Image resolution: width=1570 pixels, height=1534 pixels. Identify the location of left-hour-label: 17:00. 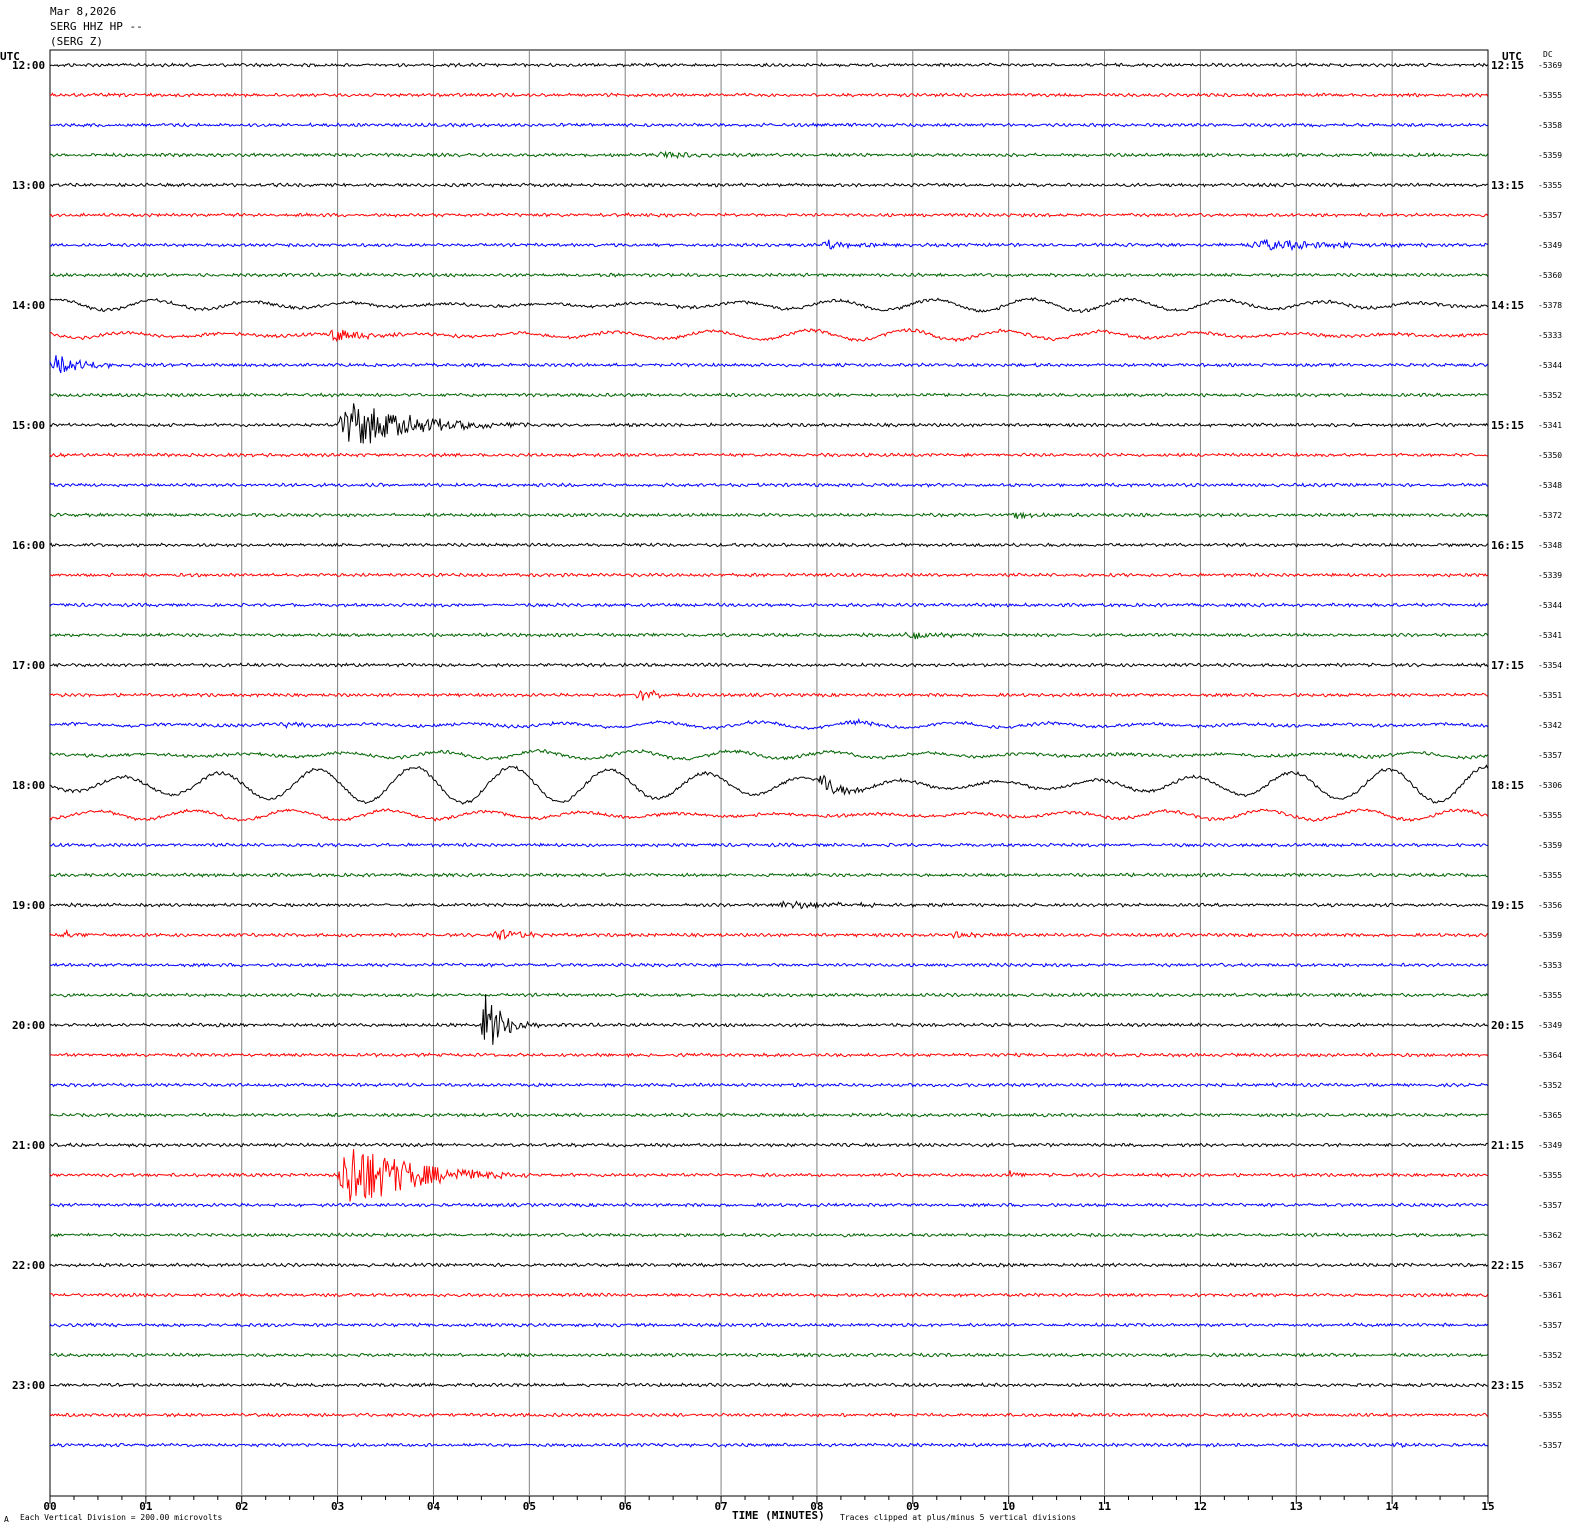
(28, 665).